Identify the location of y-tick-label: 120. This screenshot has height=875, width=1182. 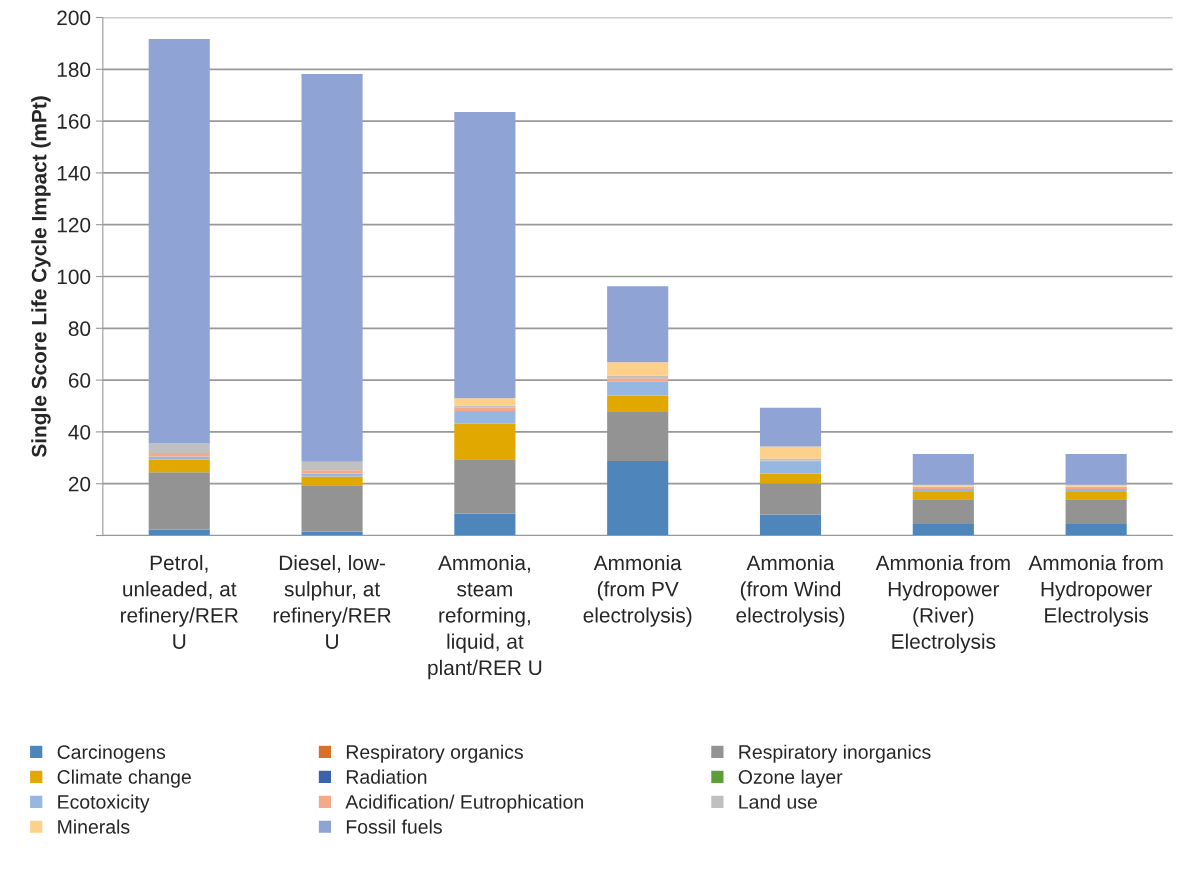
(74, 225).